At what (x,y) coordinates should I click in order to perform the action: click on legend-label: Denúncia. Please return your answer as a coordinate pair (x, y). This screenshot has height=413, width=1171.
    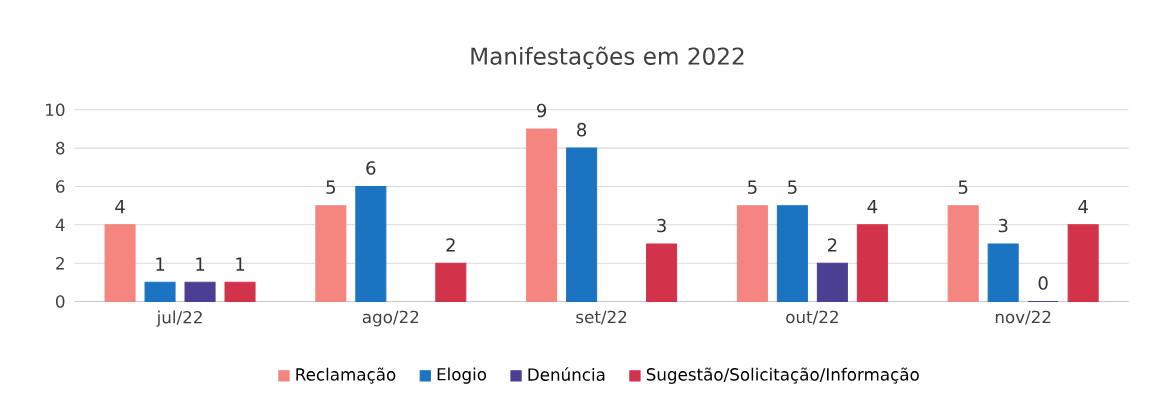
    Looking at the image, I should click on (566, 374).